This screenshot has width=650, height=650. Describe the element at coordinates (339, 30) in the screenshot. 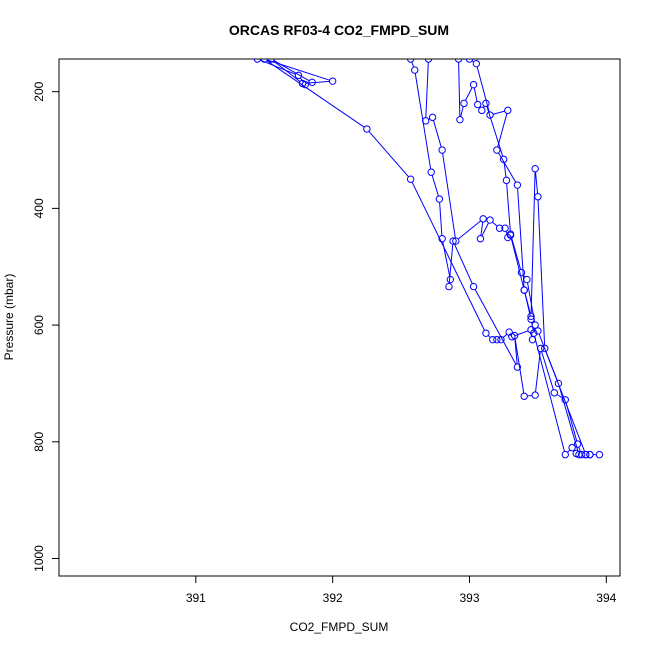

I see `chart-title: ORCAS RF03-4 CO2_FMPD_SUM` at that location.